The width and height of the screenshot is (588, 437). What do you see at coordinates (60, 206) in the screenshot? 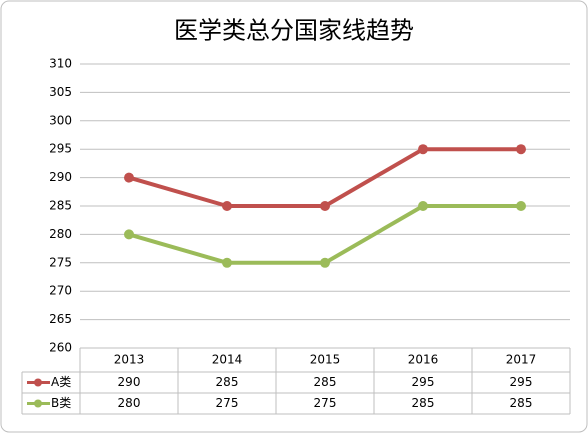
I see `y-tick-label: 285` at bounding box center [60, 206].